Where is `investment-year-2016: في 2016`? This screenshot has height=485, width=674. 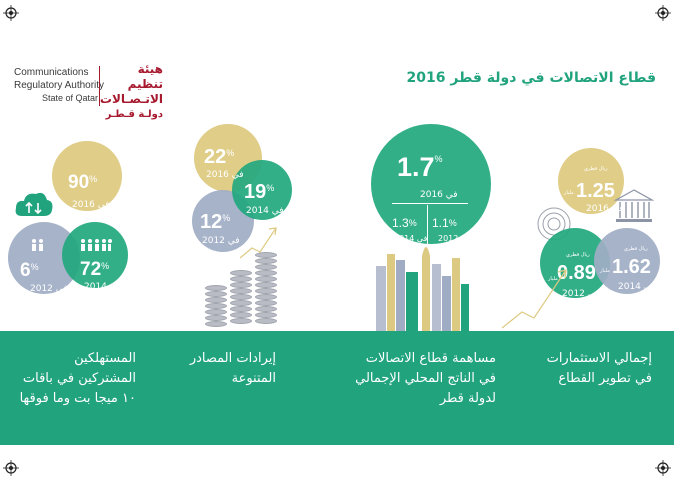 investment-year-2016: في 2016 is located at coordinates (605, 209).